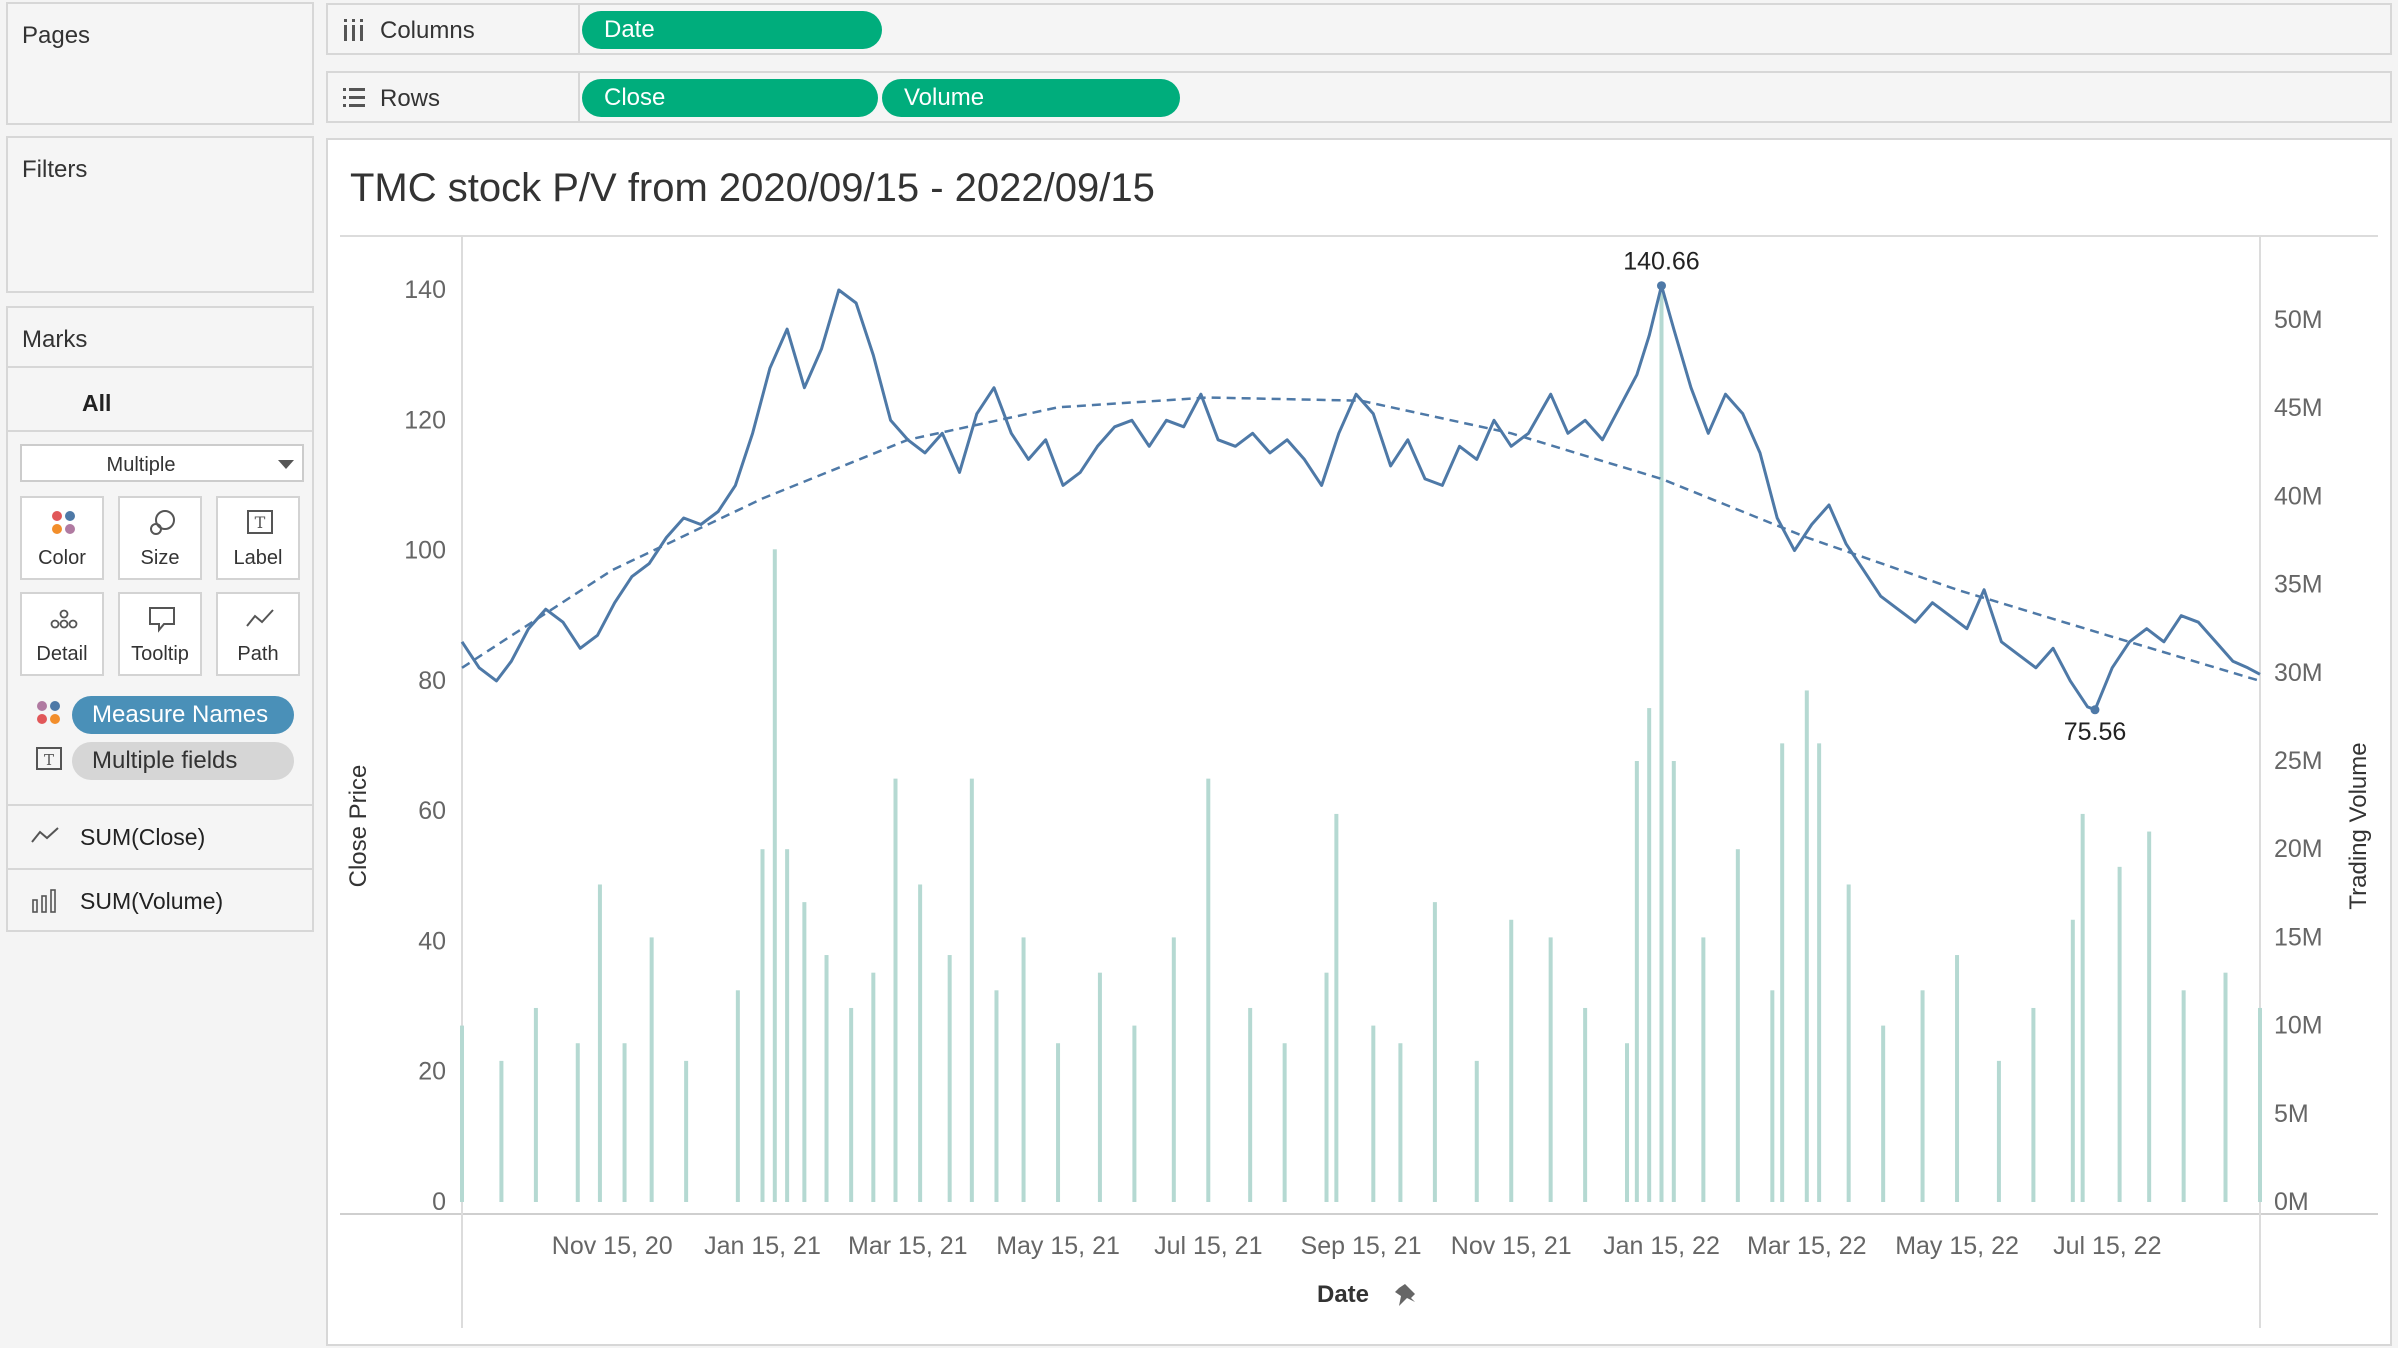 Image resolution: width=2398 pixels, height=1348 pixels. I want to click on measure-names-pill: Measure Names, so click(183, 715).